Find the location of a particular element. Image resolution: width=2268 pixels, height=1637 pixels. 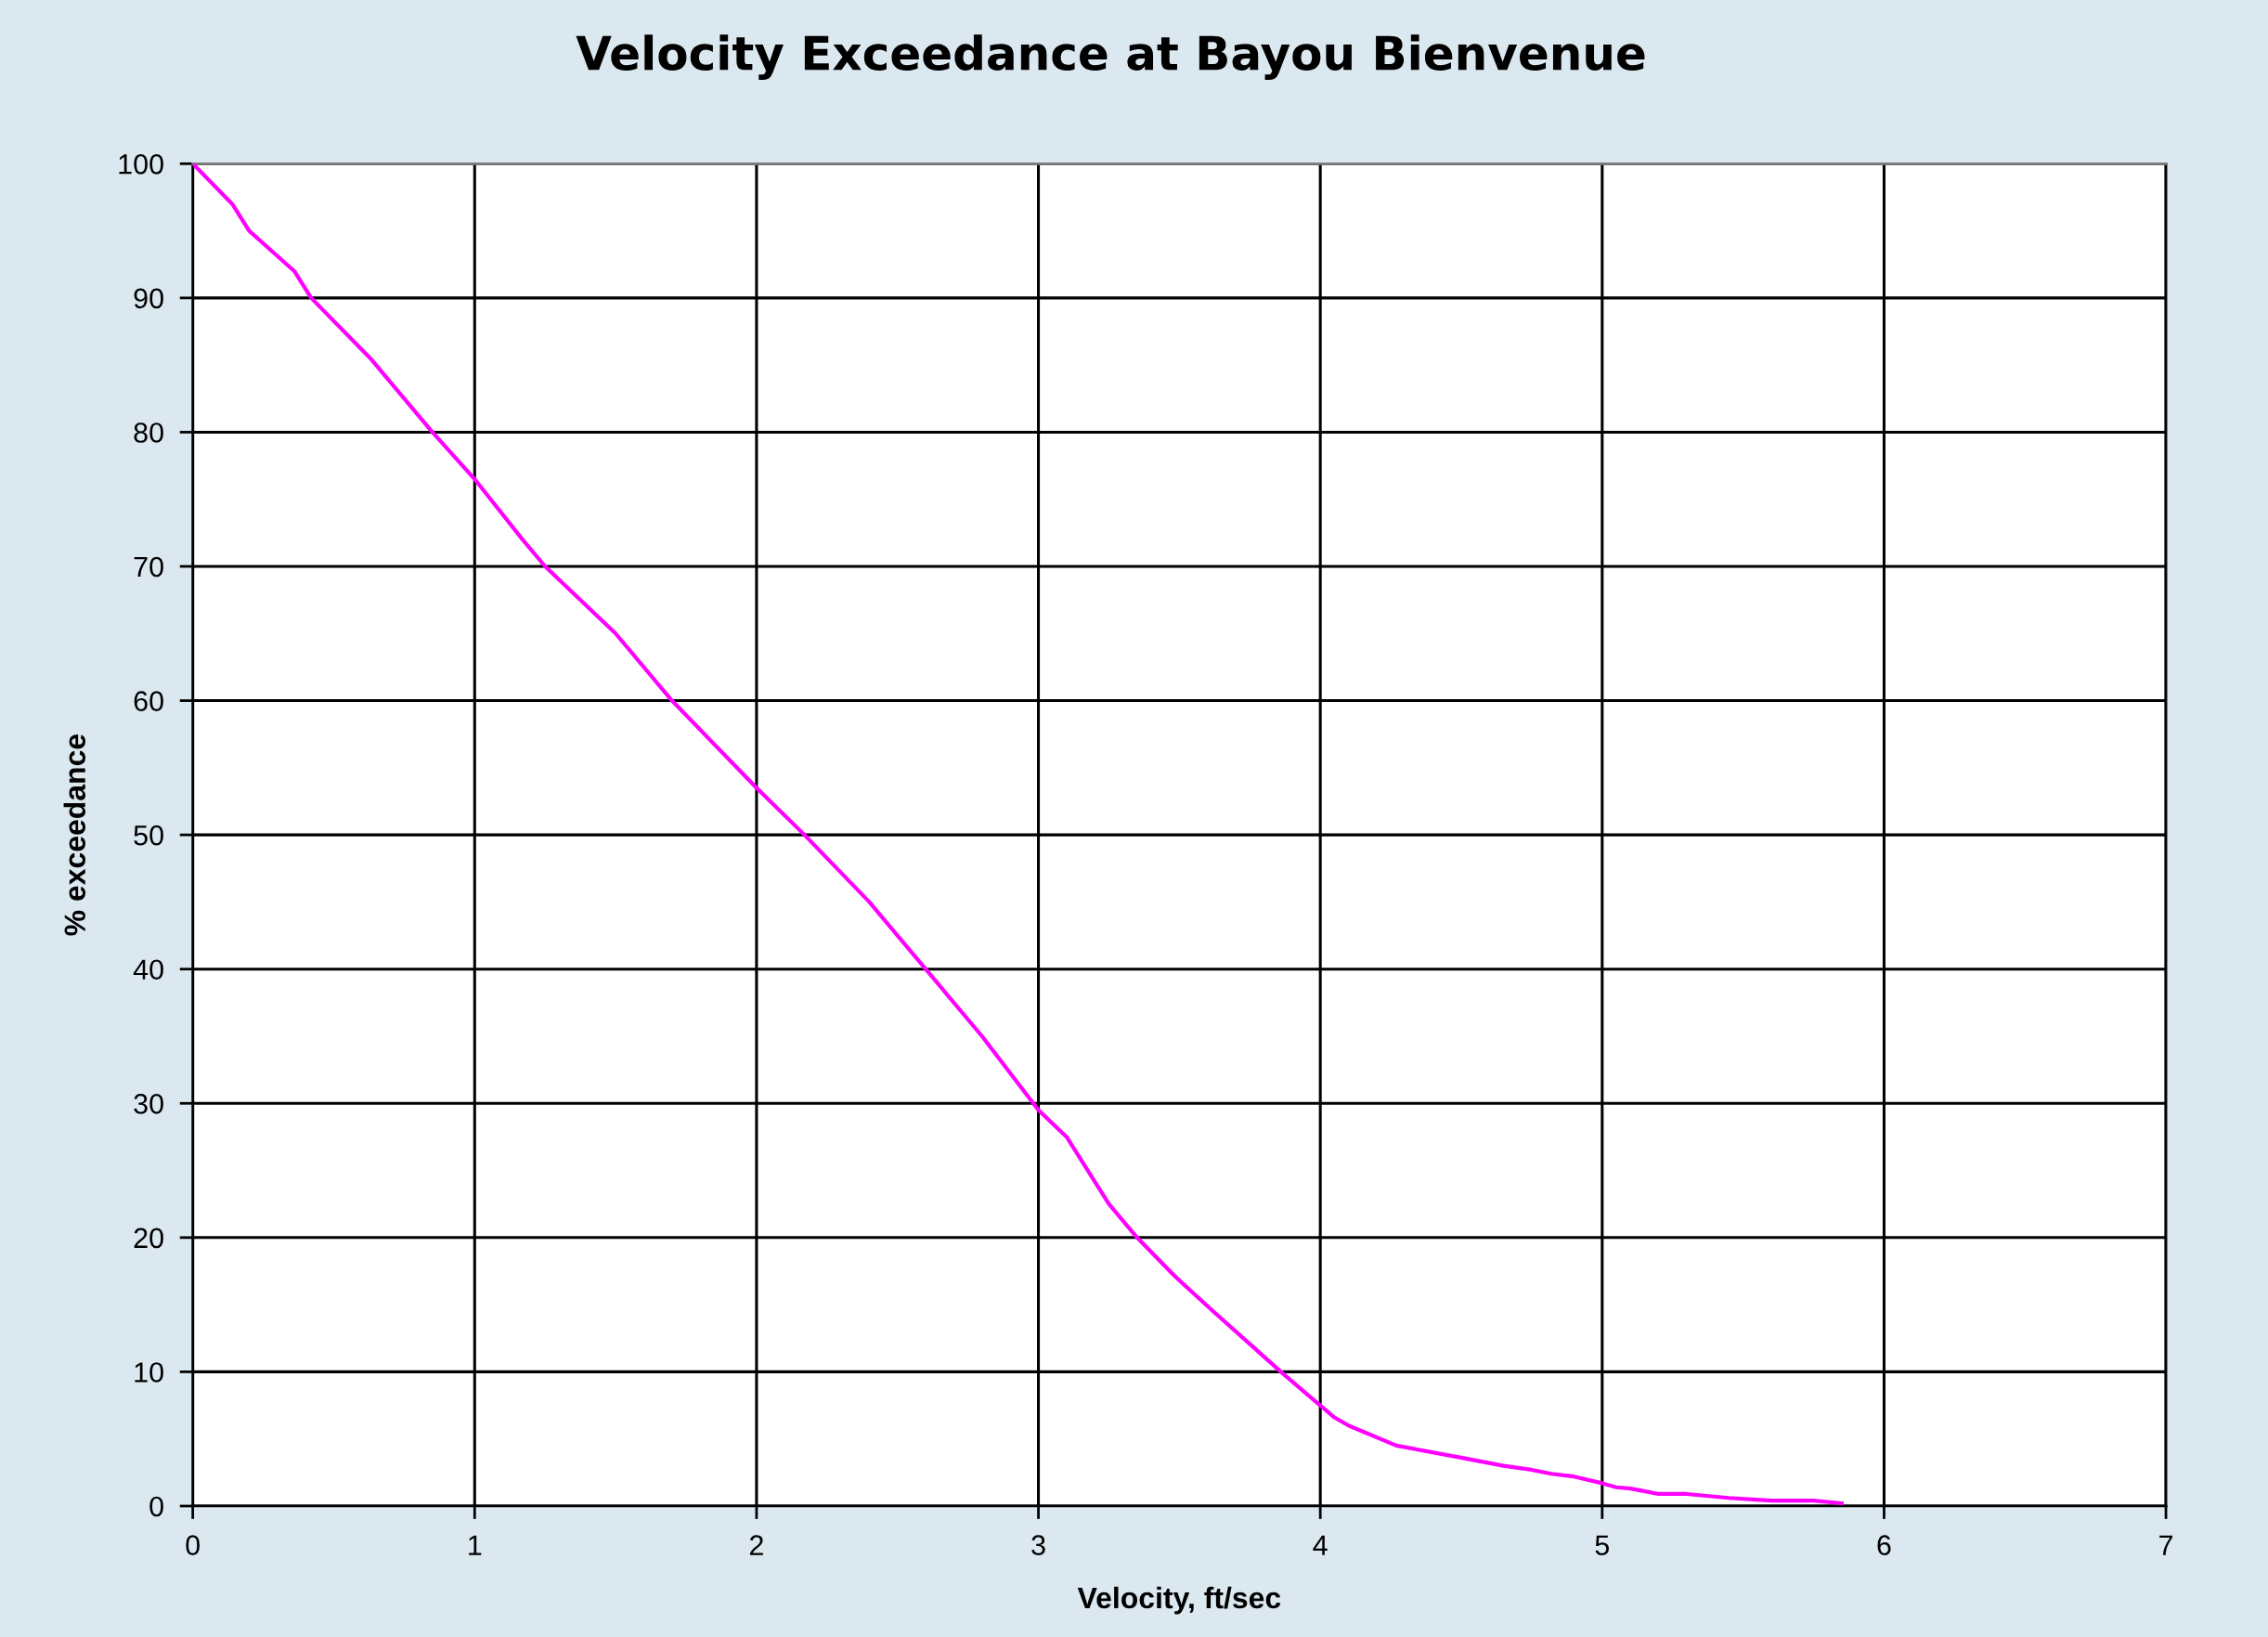

x-tick-label: 4 is located at coordinates (1320, 1545).